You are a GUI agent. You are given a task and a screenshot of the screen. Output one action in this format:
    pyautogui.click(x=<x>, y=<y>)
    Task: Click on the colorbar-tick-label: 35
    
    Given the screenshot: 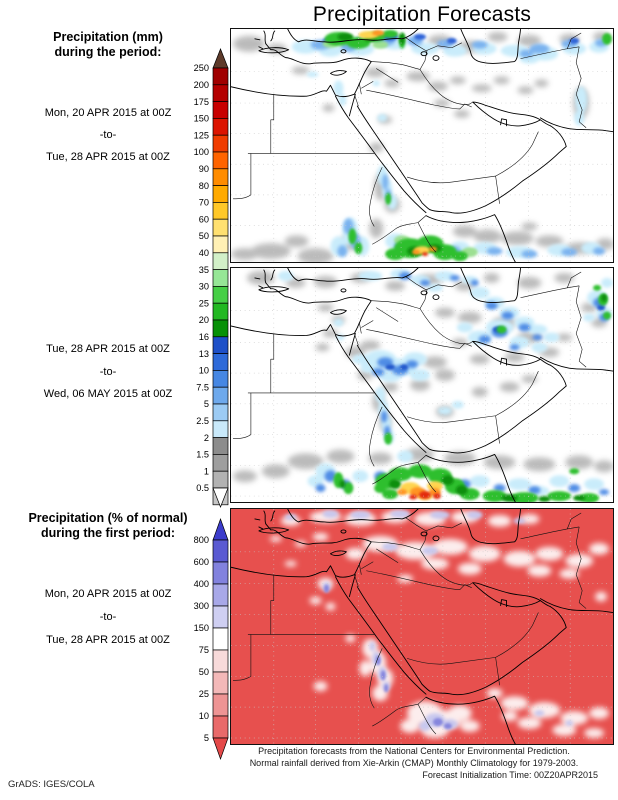 What is the action you would take?
    pyautogui.click(x=204, y=270)
    